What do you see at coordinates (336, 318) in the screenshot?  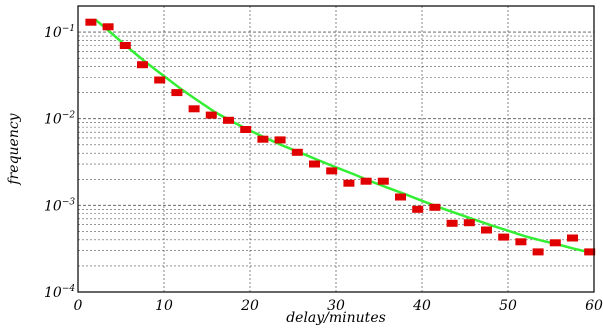 I see `x-axis-title: delay/minutes` at bounding box center [336, 318].